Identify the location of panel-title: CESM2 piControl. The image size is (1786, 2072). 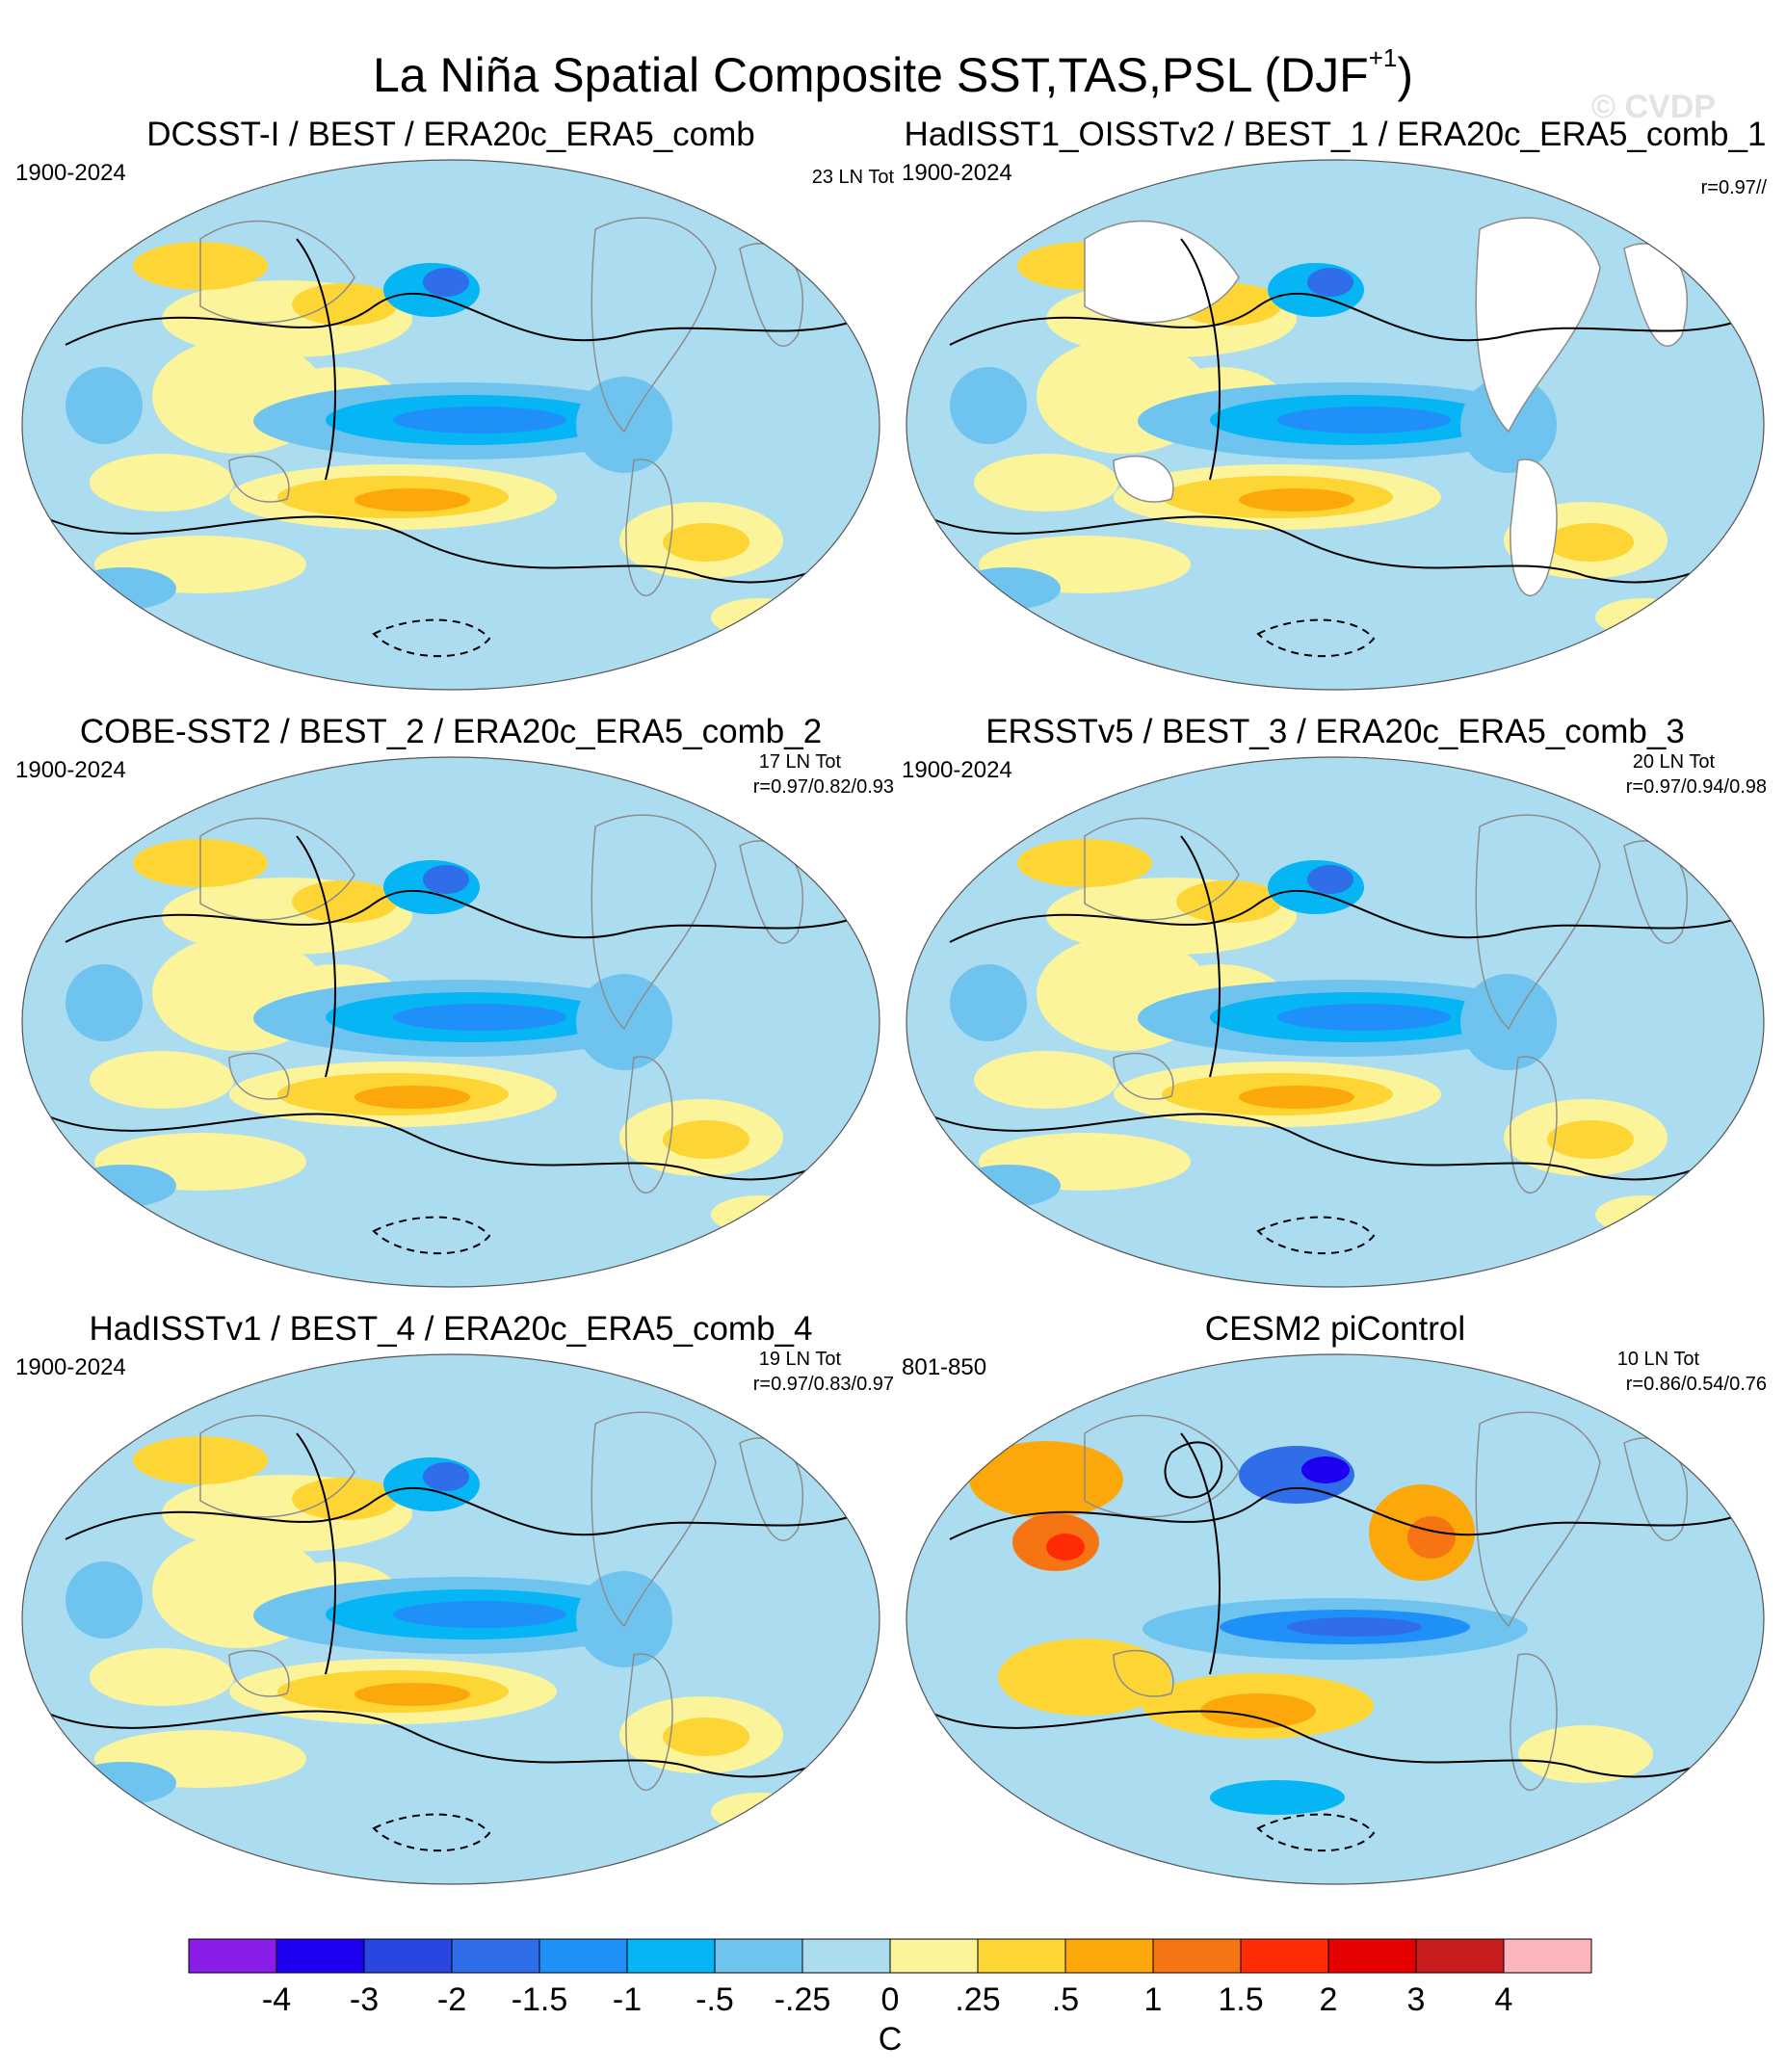
(1335, 1329).